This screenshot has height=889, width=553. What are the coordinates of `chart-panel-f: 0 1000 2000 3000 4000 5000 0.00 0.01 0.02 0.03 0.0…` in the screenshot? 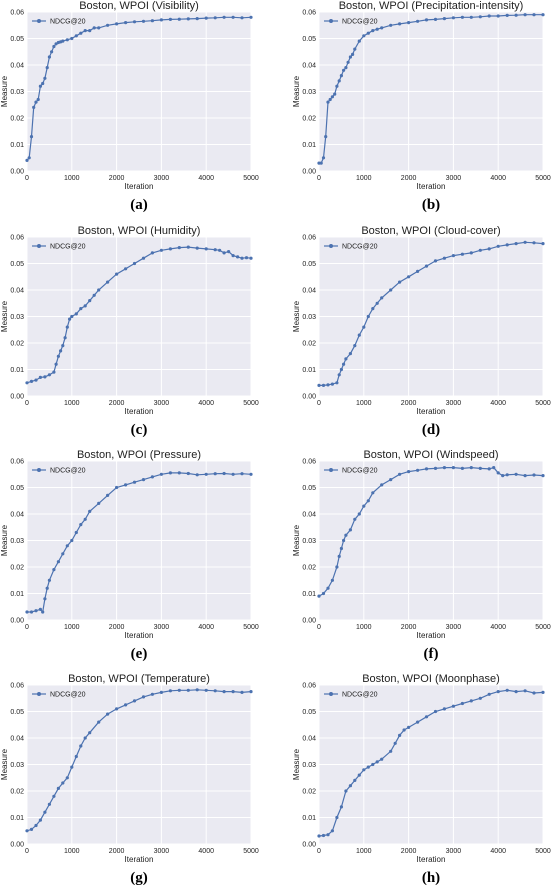 It's located at (421, 555).